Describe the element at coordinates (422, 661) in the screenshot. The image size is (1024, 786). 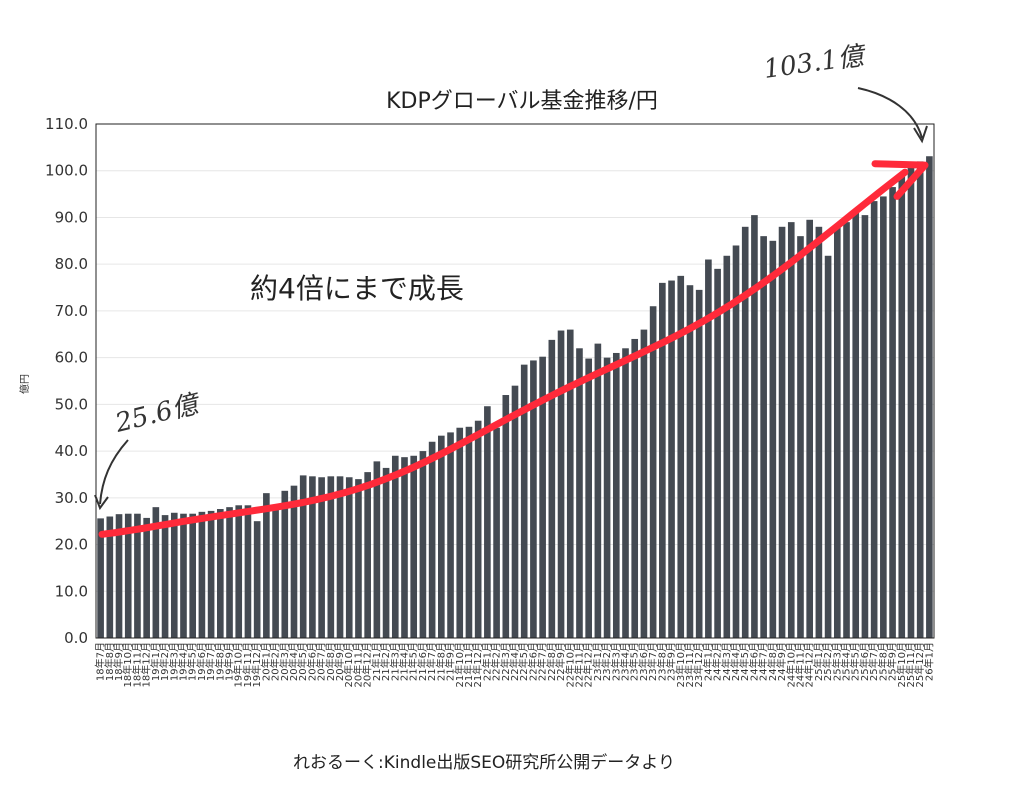
I see `x-tick-label: 21年6月` at that location.